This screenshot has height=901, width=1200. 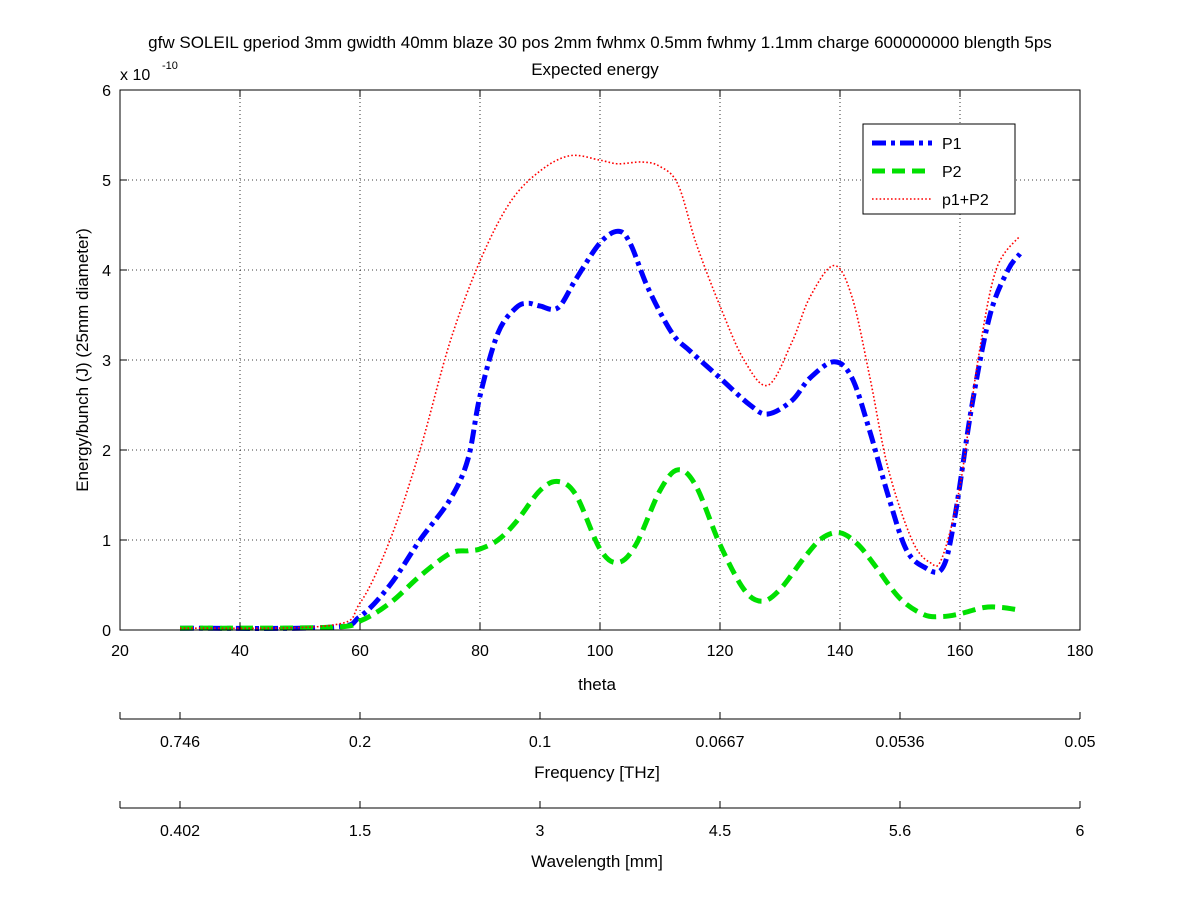 I want to click on x-tick-label: 120, so click(x=720, y=651).